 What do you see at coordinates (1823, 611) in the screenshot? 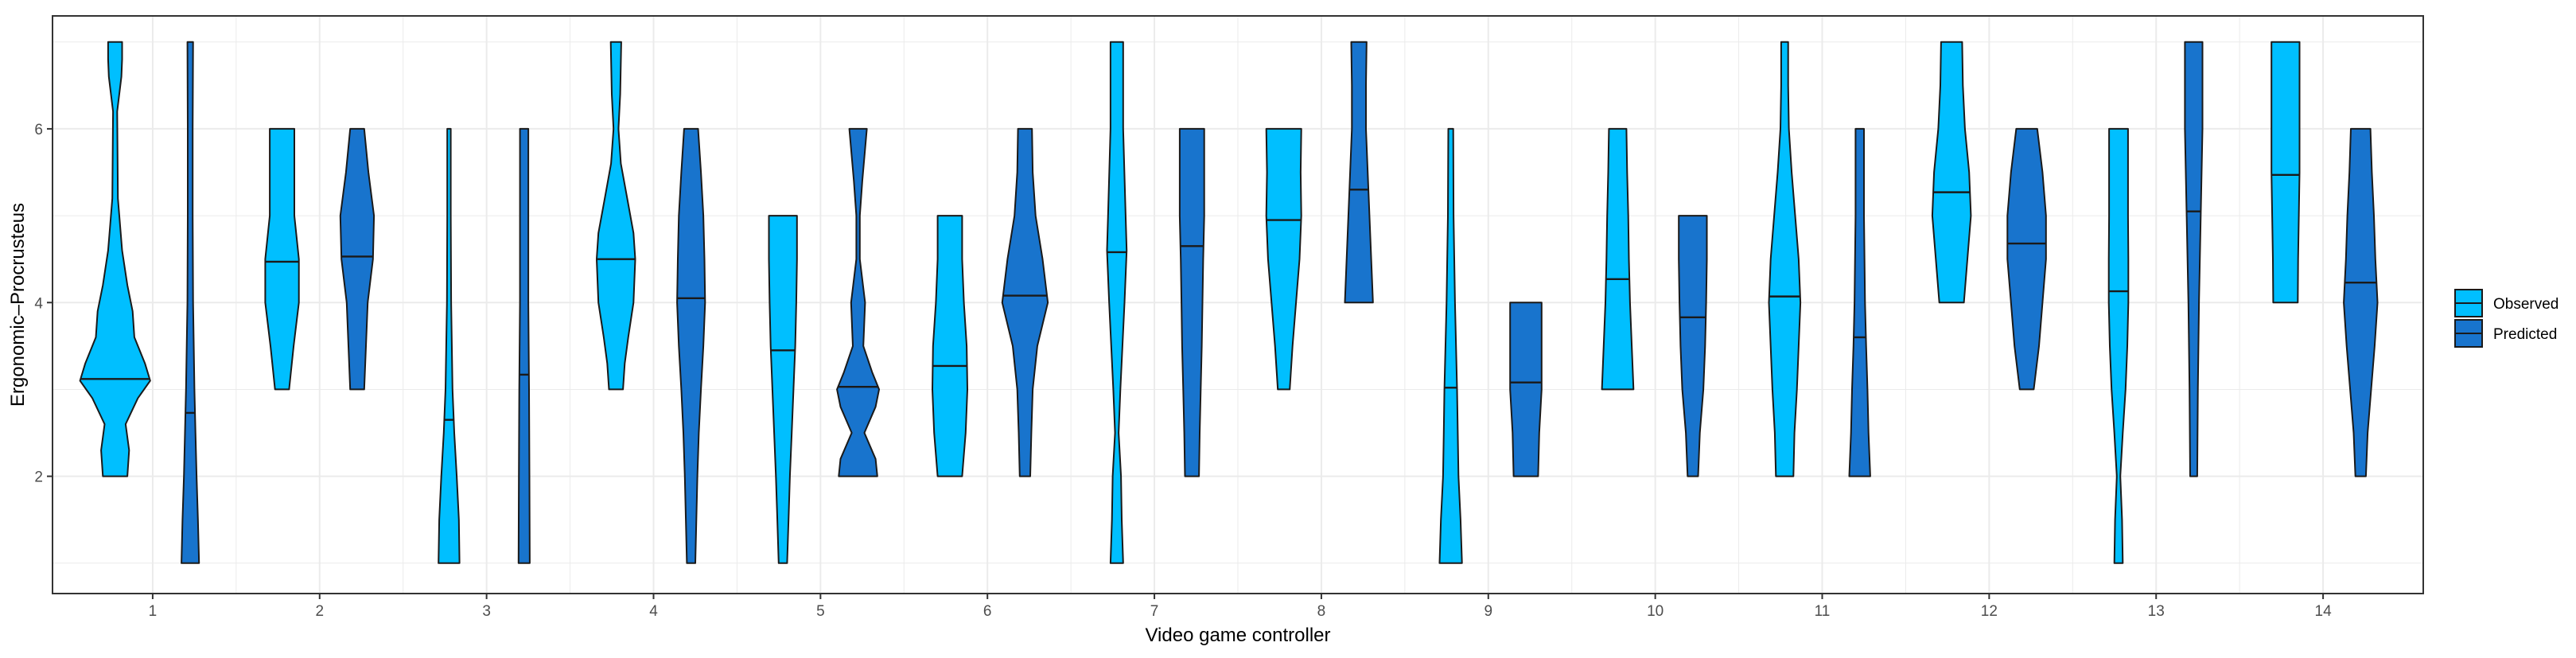
I see `x-tick-label: 11` at bounding box center [1823, 611].